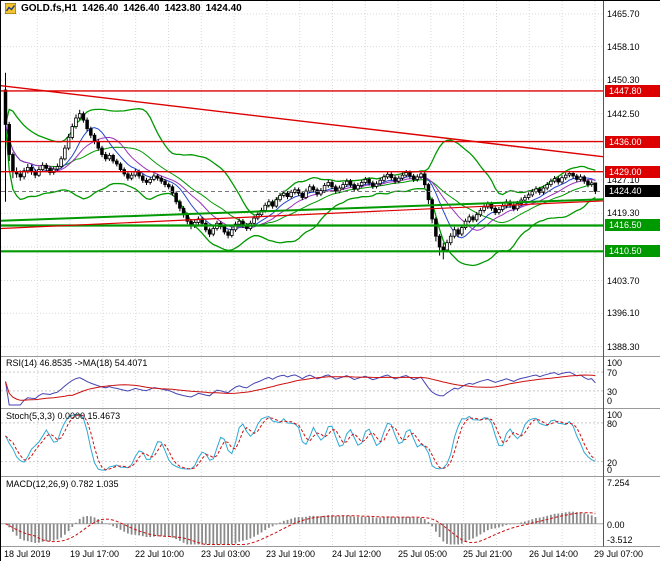  What do you see at coordinates (616, 525) in the screenshot?
I see `macd-axis-label: 0.00` at bounding box center [616, 525].